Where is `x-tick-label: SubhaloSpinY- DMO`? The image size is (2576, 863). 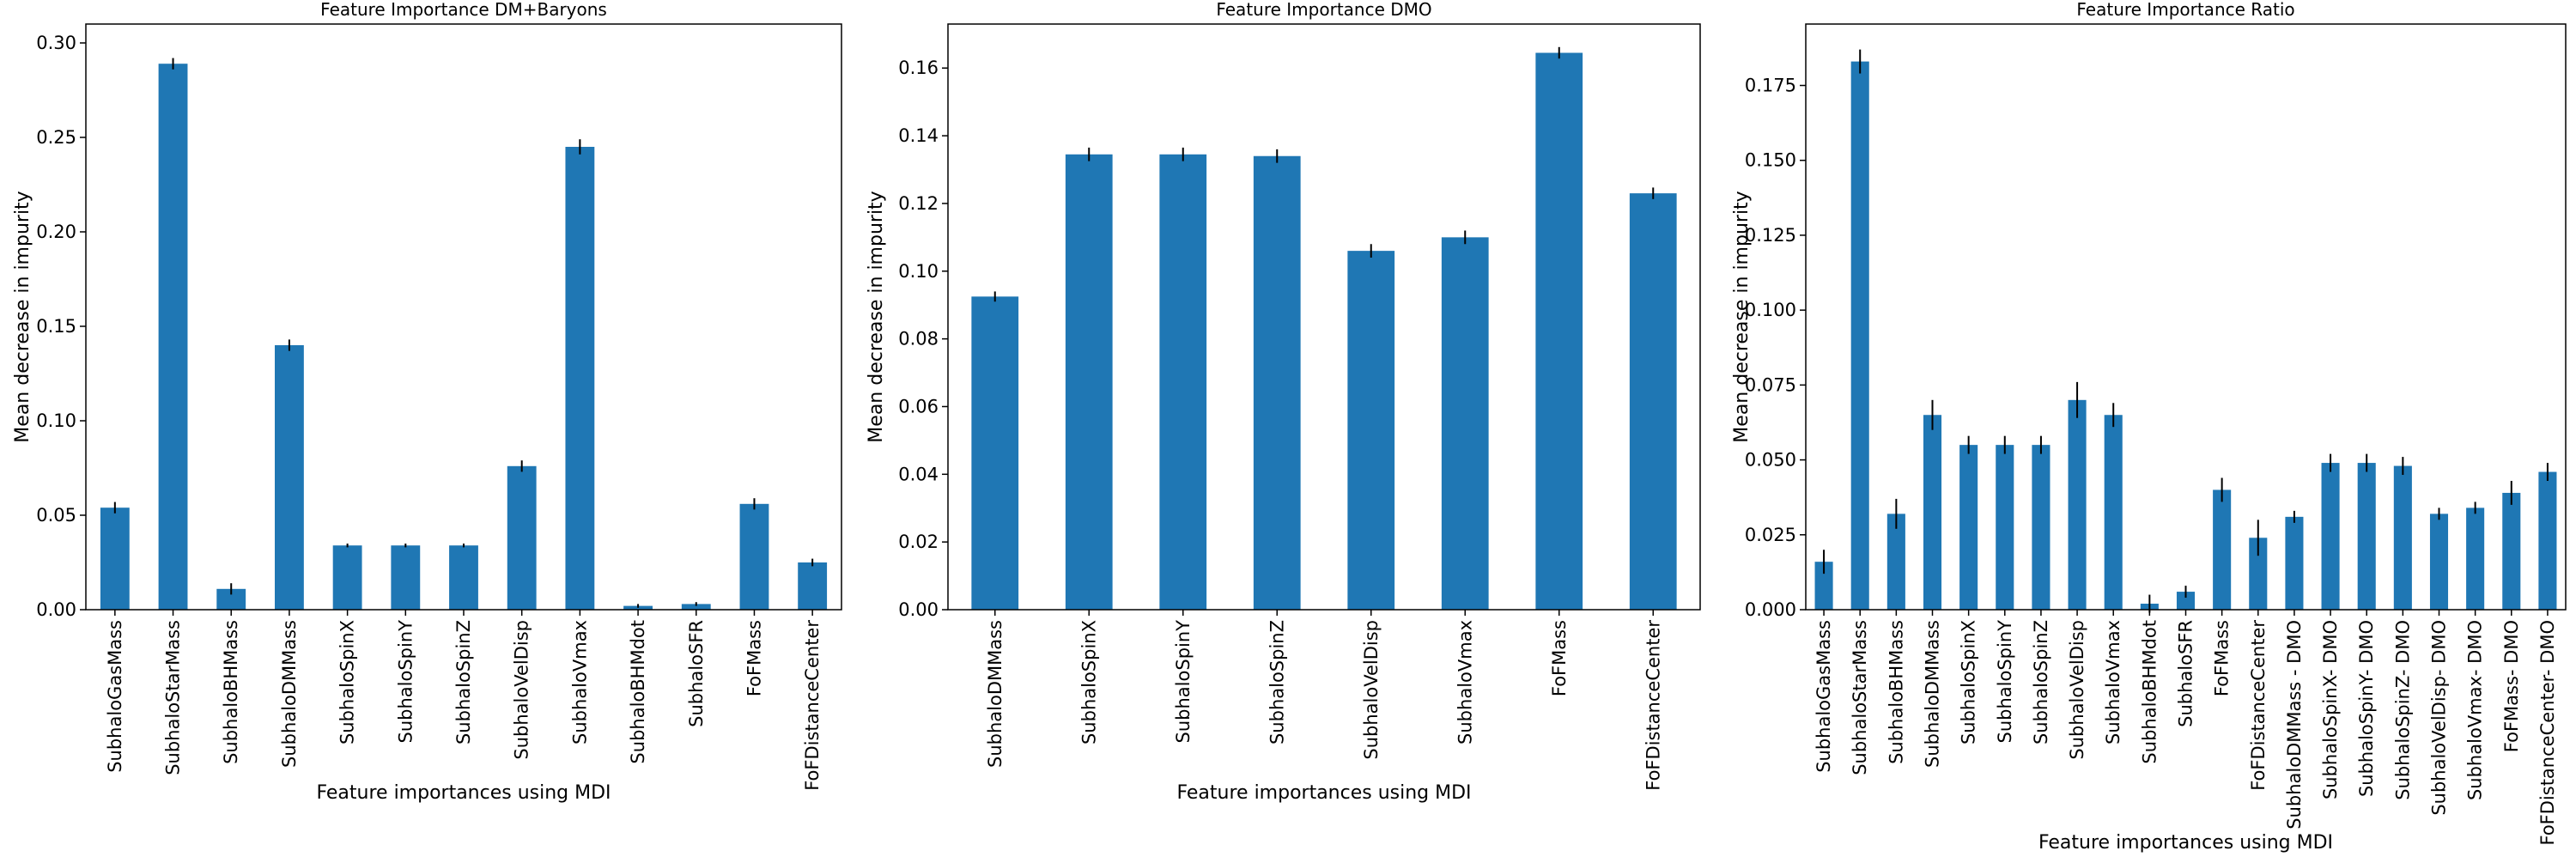
x-tick-label: SubhaloSpinY- DMO is located at coordinates (2367, 709).